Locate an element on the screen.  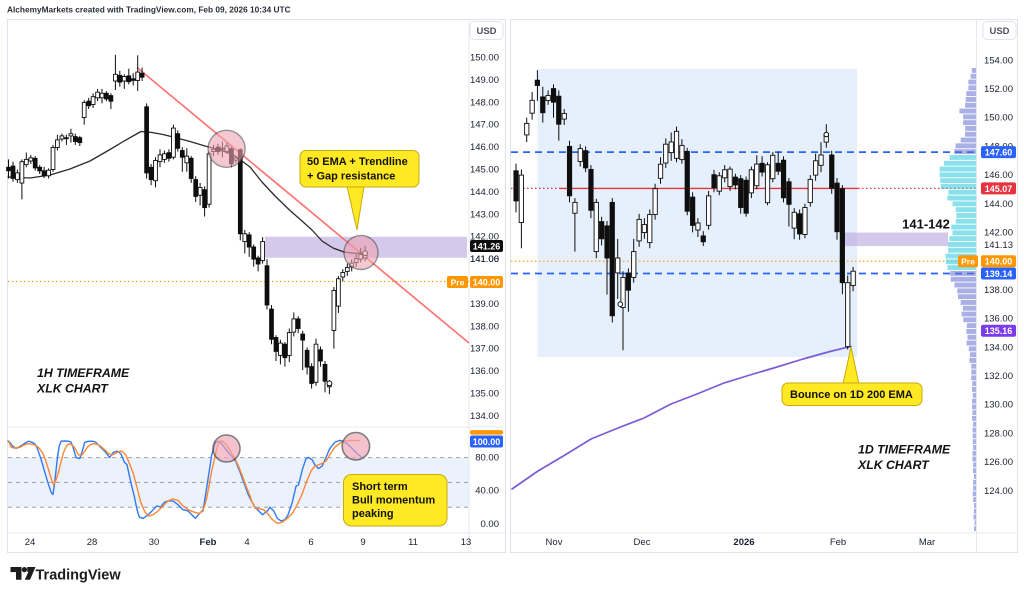
svg-text: 30 is located at coordinates (154, 542).